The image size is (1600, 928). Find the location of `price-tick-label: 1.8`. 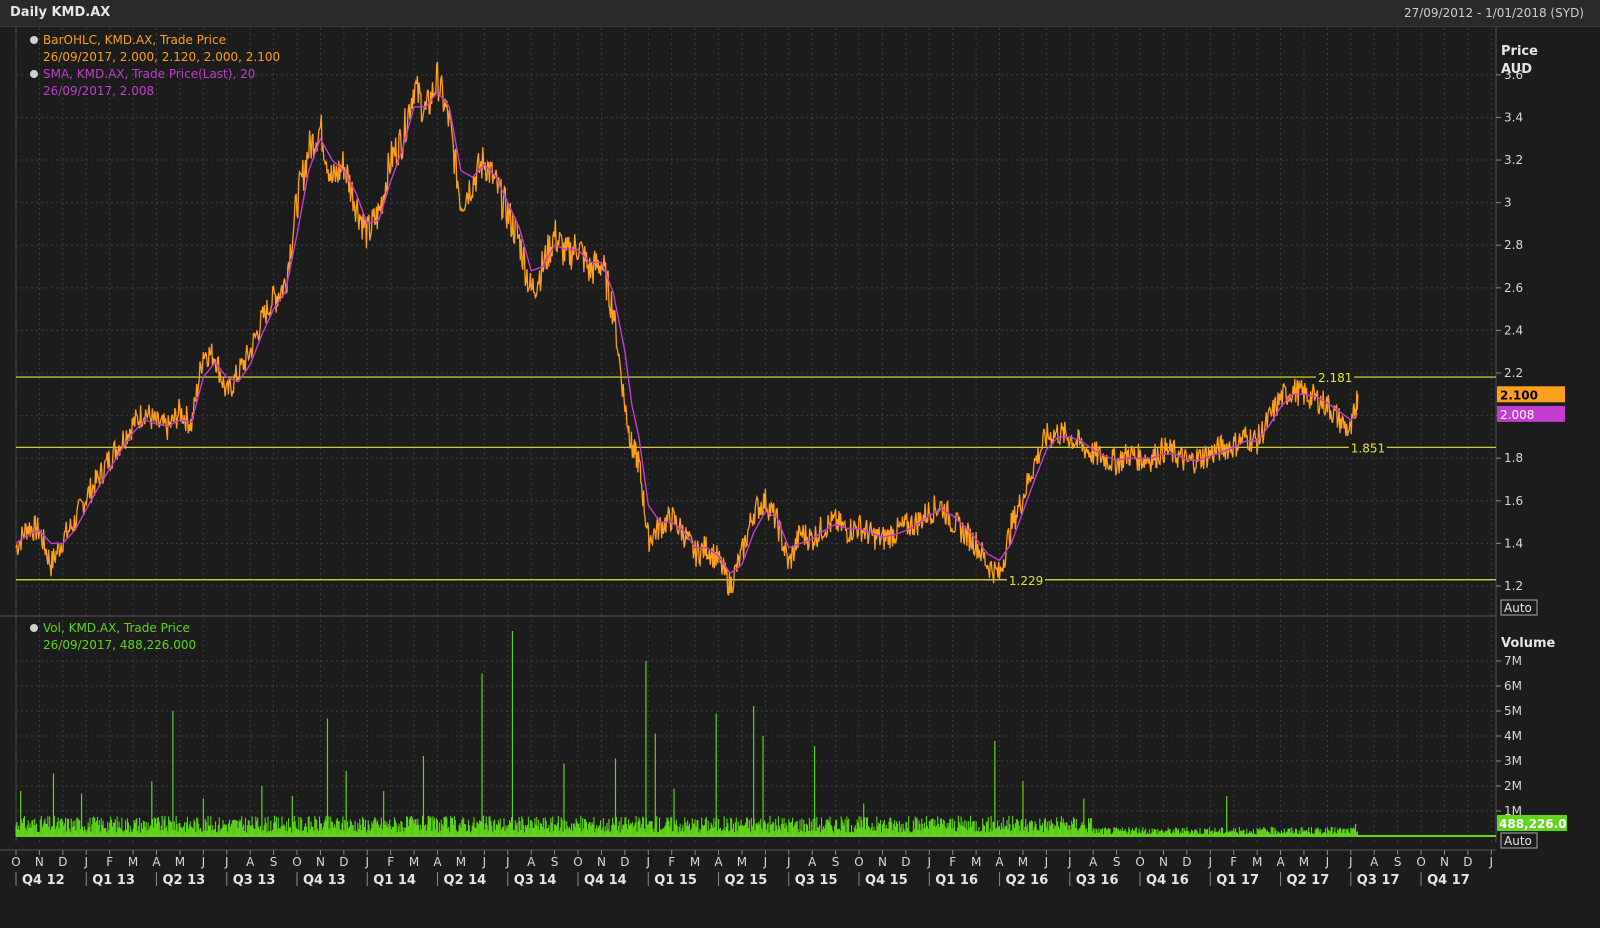

price-tick-label: 1.8 is located at coordinates (1513, 458).